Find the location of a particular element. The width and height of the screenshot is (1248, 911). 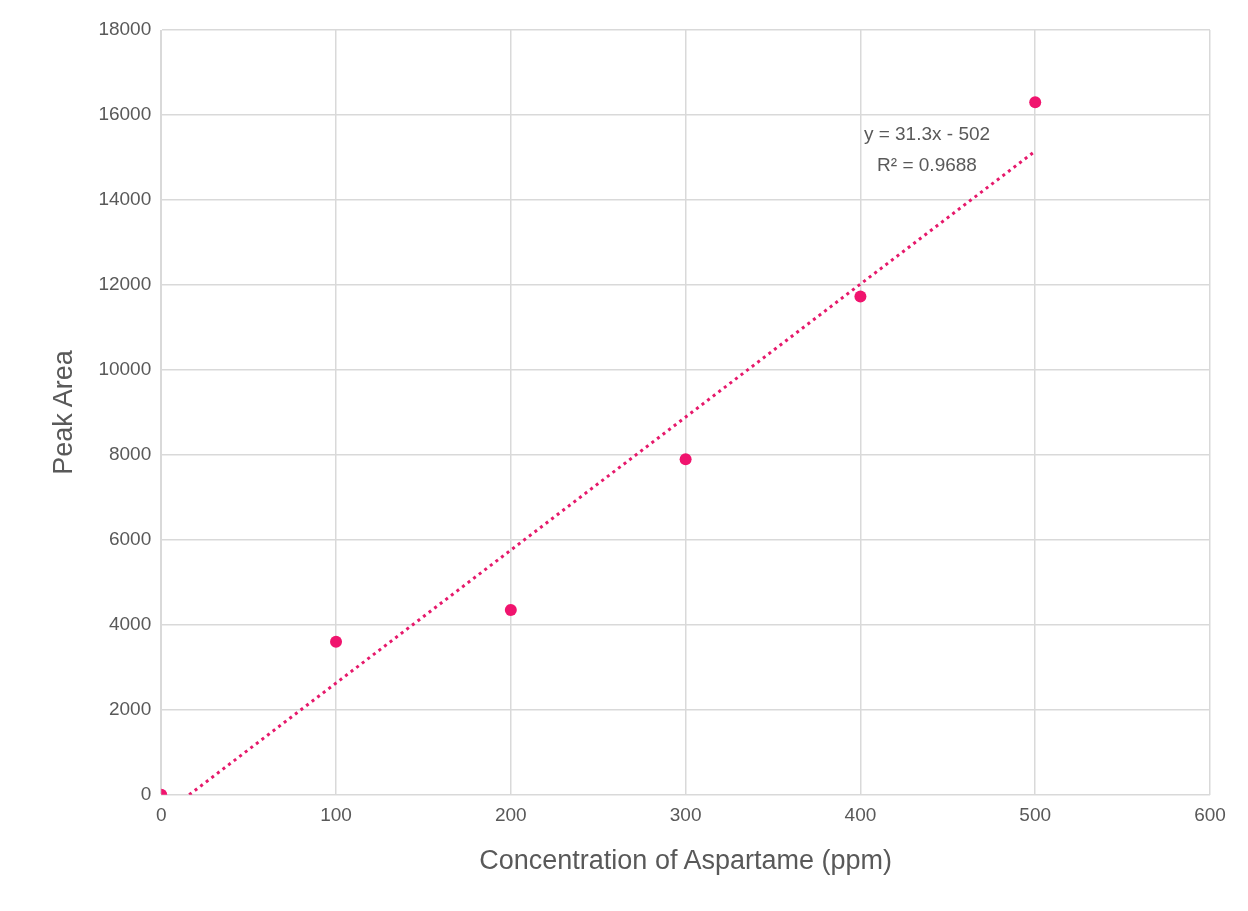

x-tick-label: 300 is located at coordinates (685, 815).